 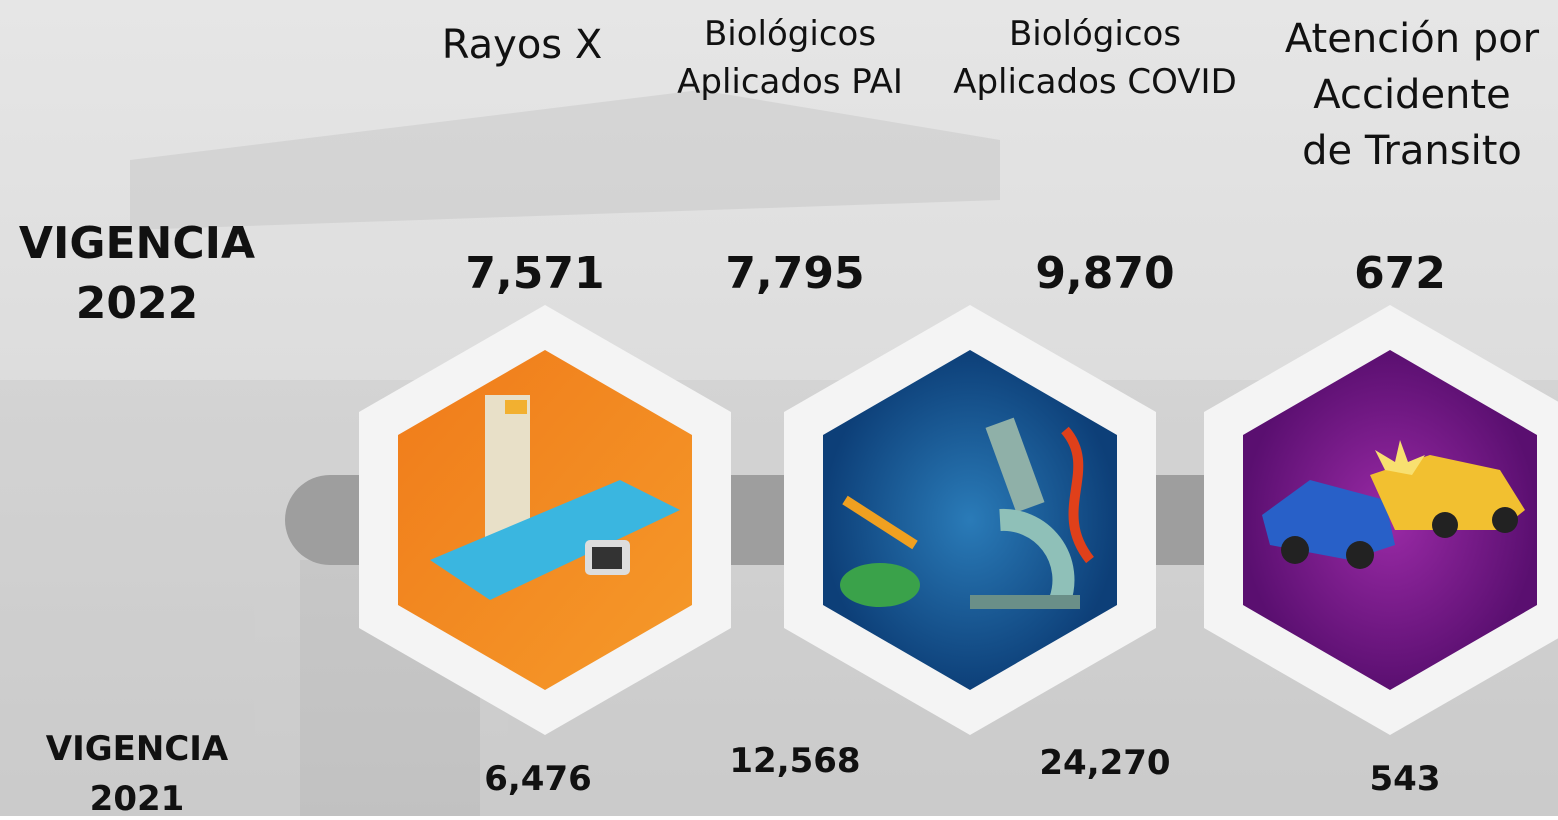 What do you see at coordinates (522, 45) in the screenshot?
I see `category-title: Rayos X` at bounding box center [522, 45].